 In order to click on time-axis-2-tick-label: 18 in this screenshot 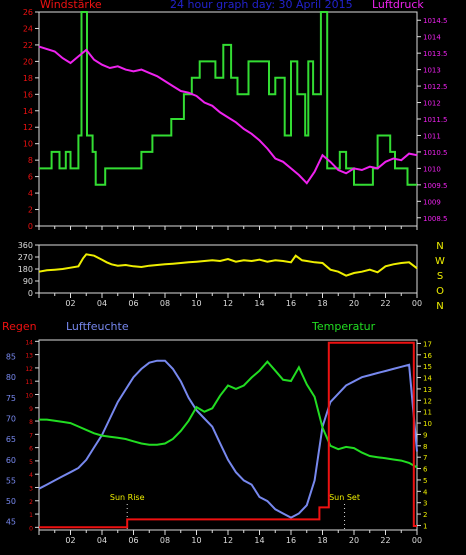, I will do `click(322, 303)`.